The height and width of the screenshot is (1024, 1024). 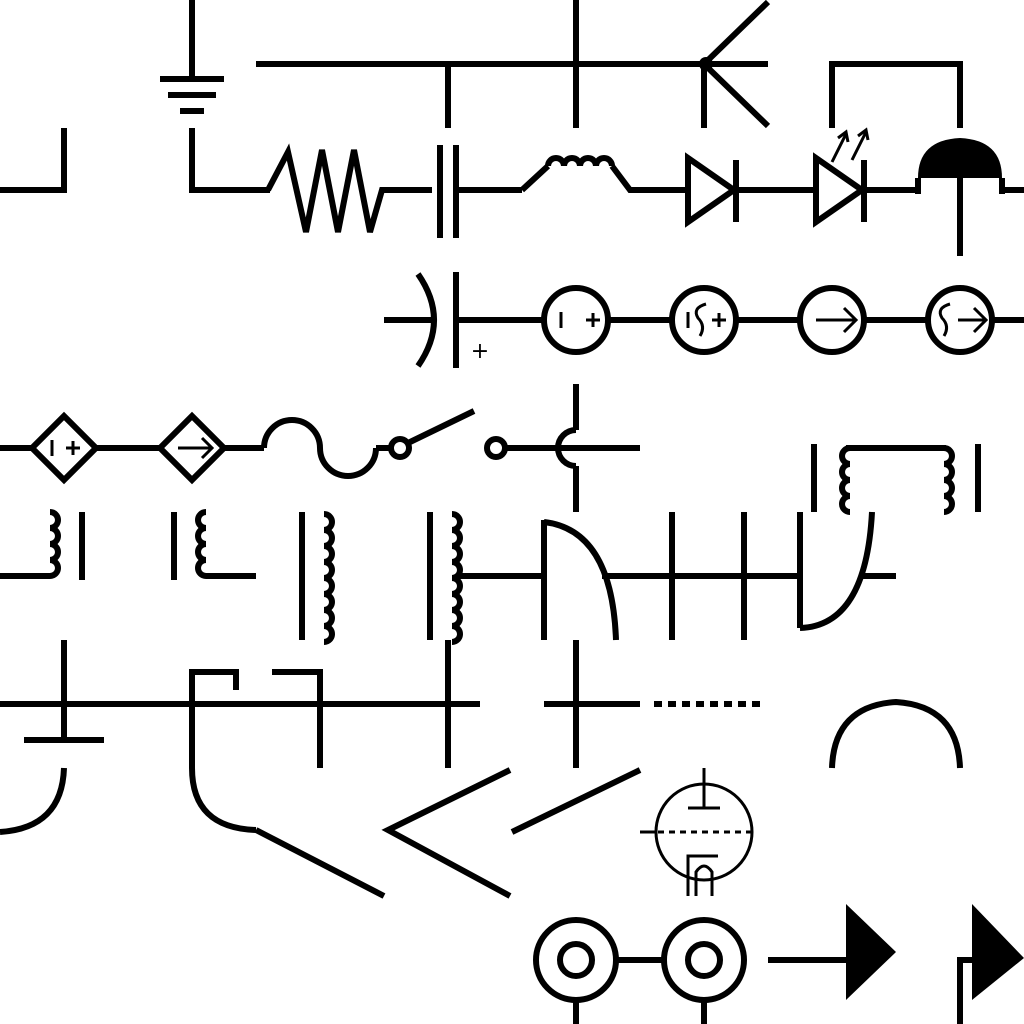 What do you see at coordinates (474, 434) in the screenshot?
I see `switch-icon` at bounding box center [474, 434].